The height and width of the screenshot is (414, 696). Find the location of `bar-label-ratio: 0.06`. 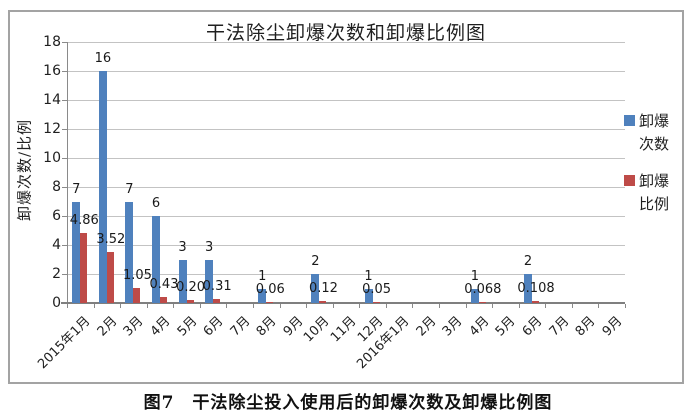

bar-label-ratio: 0.06 is located at coordinates (270, 289).